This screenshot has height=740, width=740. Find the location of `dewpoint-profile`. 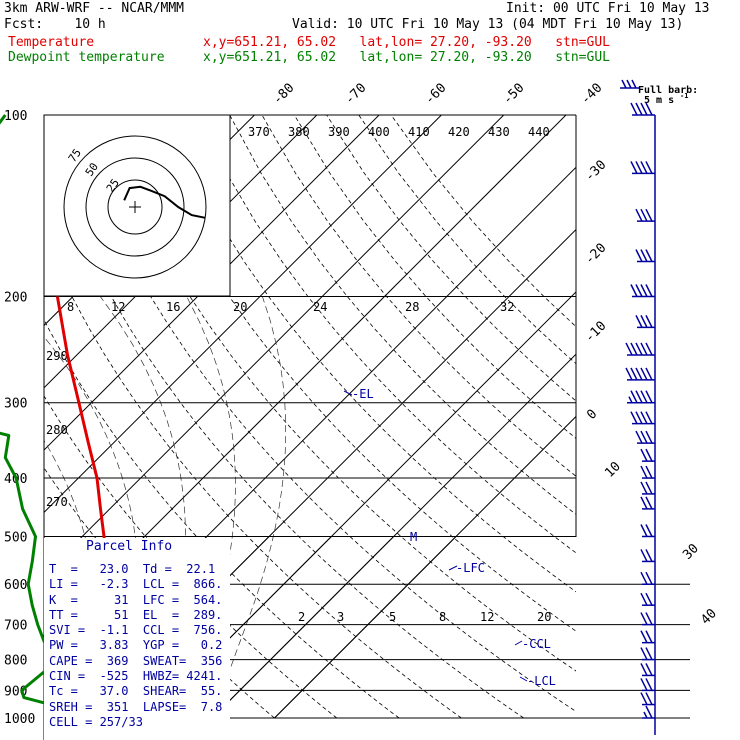

dewpoint-profile is located at coordinates (51, 416).